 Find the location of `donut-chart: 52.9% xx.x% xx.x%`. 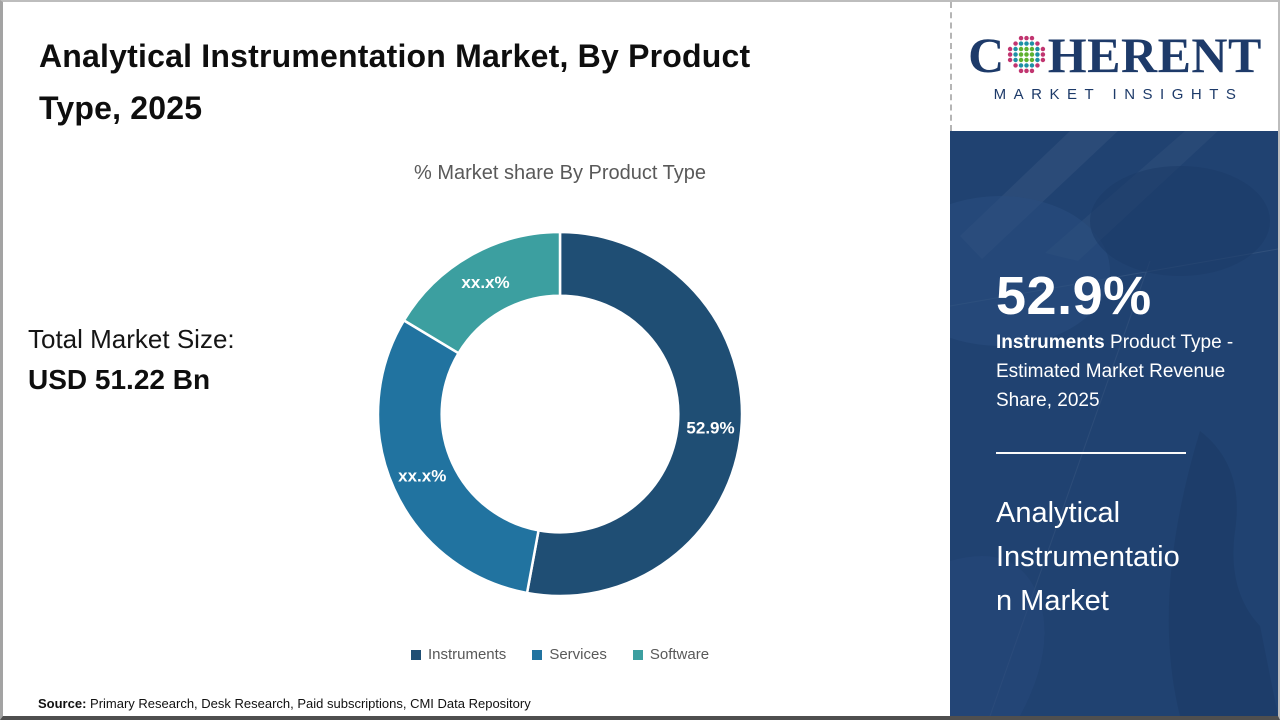

donut-chart: 52.9% xx.x% xx.x% is located at coordinates (560, 414).